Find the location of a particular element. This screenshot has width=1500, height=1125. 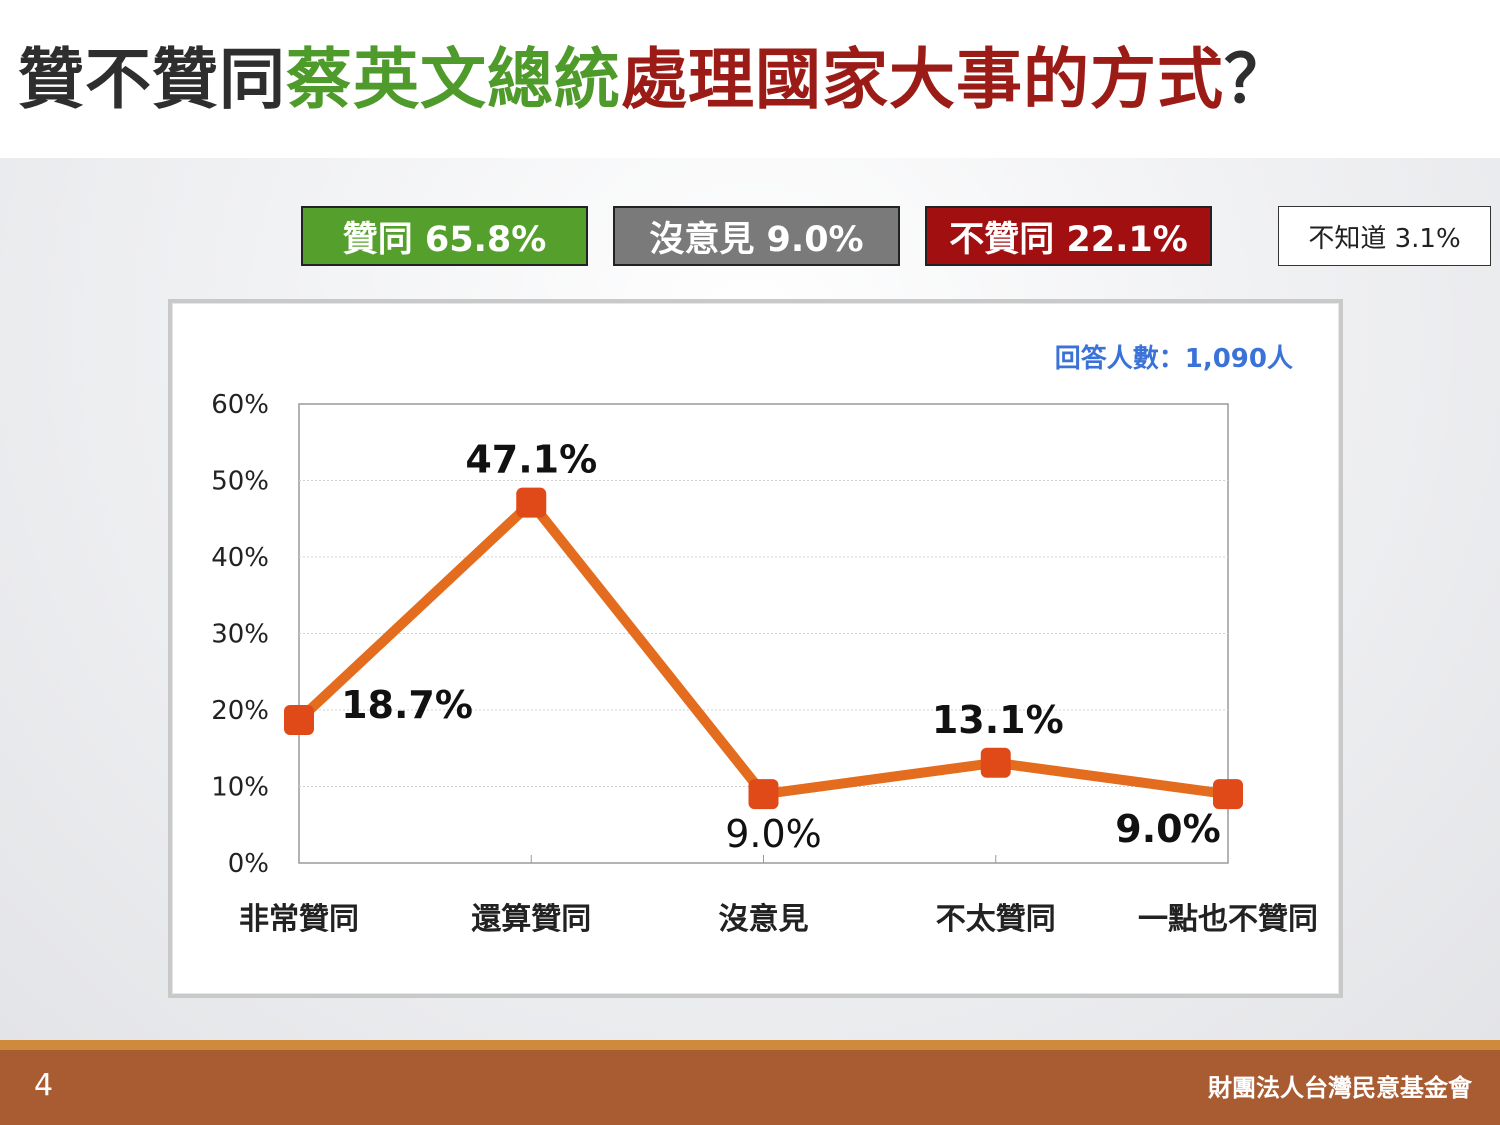

data-label: 13.1% is located at coordinates (998, 720).